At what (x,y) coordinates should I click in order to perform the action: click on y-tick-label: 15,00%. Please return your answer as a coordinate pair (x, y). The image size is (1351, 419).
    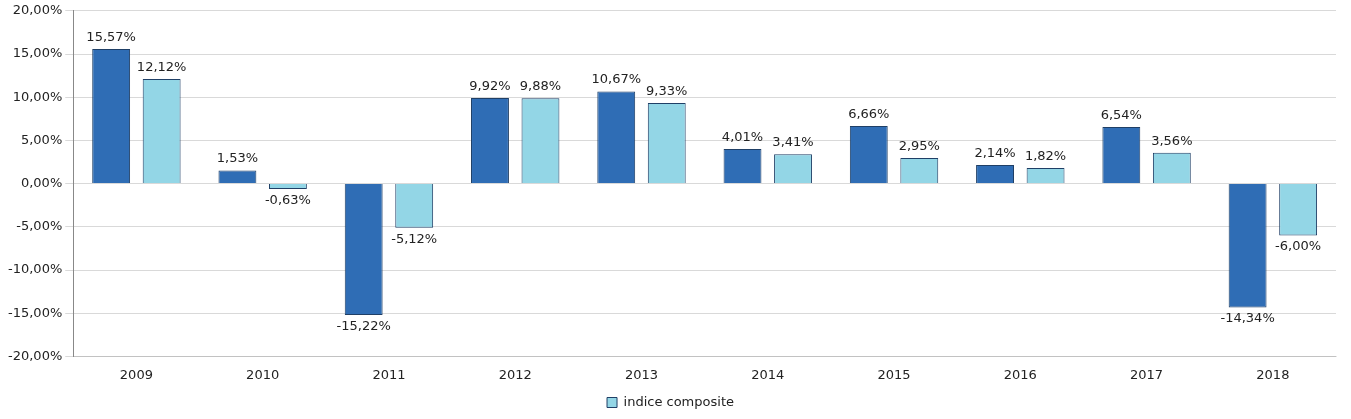
    Looking at the image, I should click on (37, 53).